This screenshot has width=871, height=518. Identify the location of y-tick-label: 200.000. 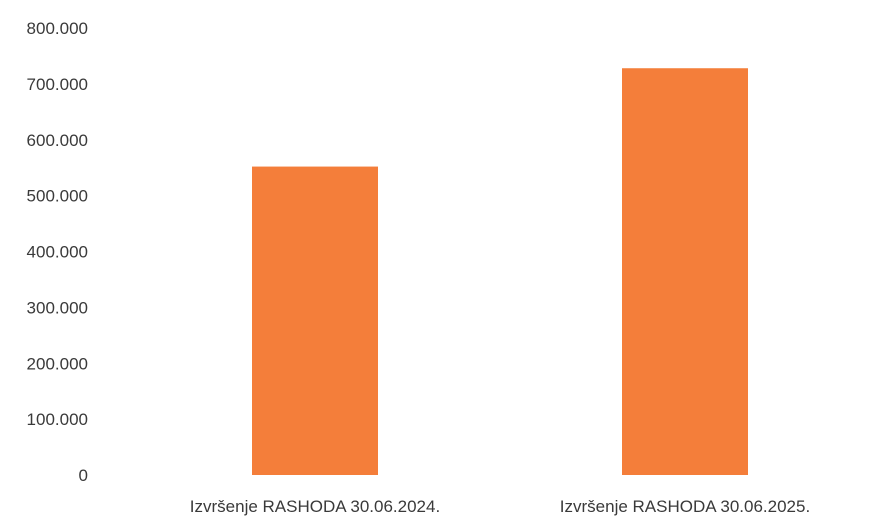
(57, 363).